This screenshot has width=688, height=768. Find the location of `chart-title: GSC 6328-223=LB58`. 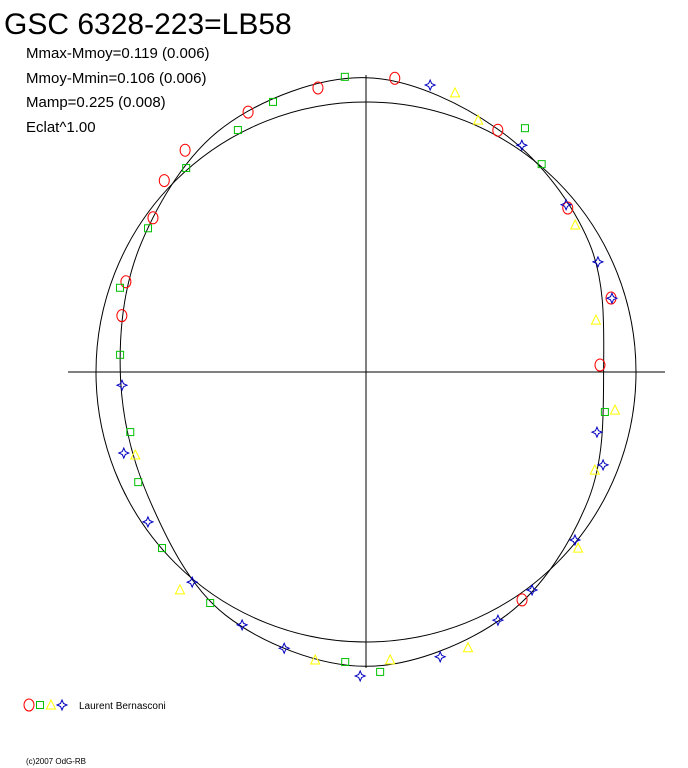

chart-title: GSC 6328-223=LB58 is located at coordinates (148, 24).